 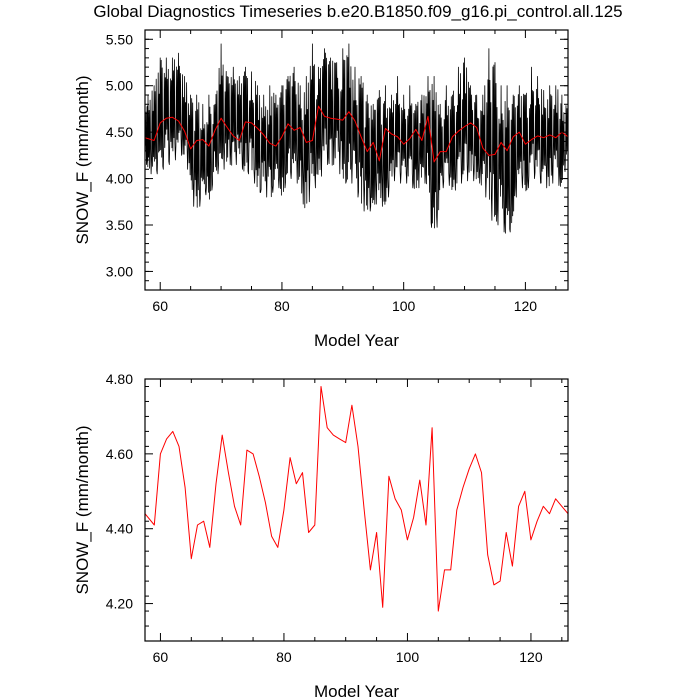 I want to click on y-tick-label: 4.00, so click(x=119, y=179).